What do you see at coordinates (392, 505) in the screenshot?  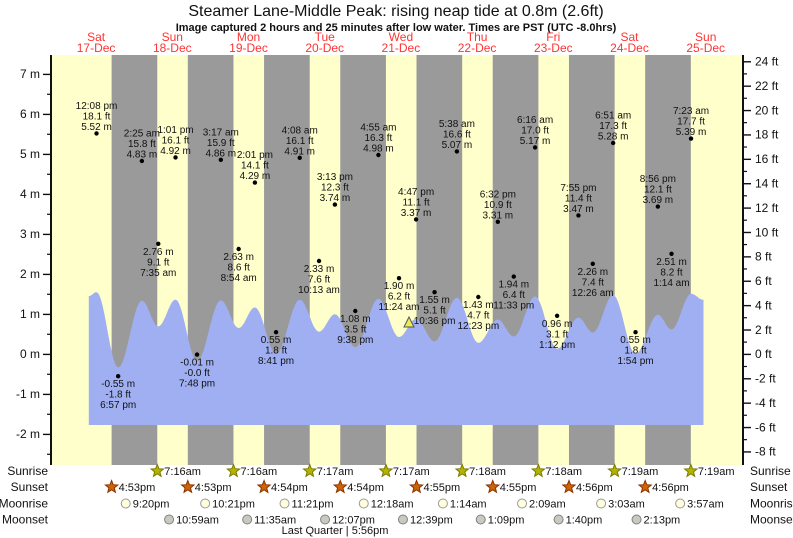 I see `moonrise-time: 12:18am` at bounding box center [392, 505].